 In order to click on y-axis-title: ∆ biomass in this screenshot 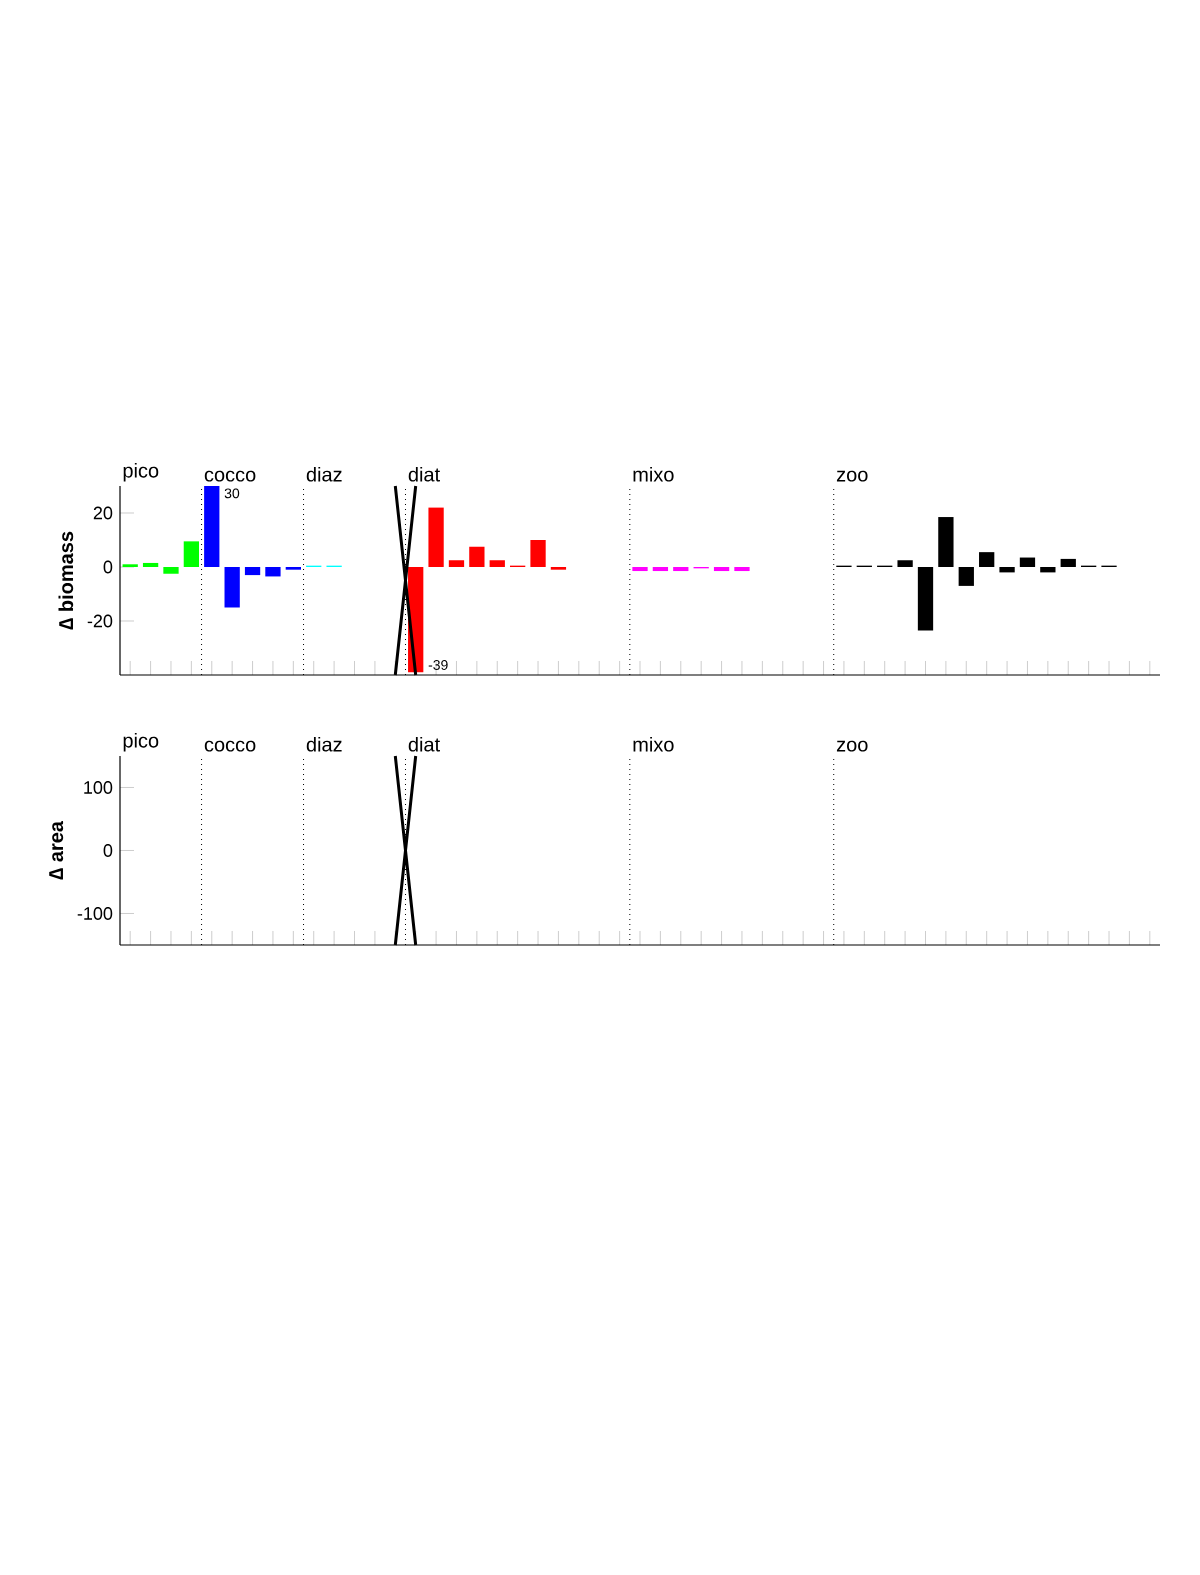, I will do `click(66, 580)`.